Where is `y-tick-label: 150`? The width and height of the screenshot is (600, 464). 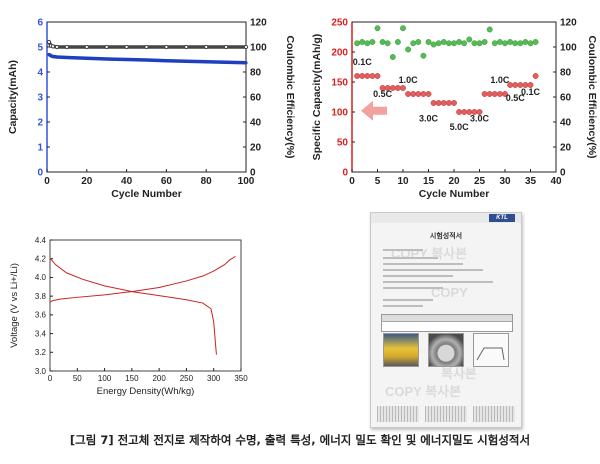 y-tick-label: 150 is located at coordinates (339, 83).